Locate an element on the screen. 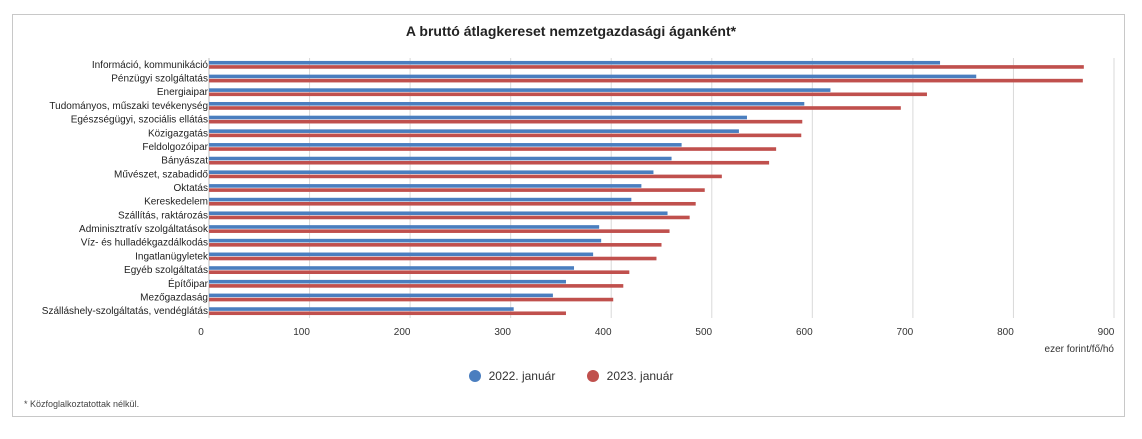 The height and width of the screenshot is (439, 1142). x-tick-label: 0 is located at coordinates (201, 332).